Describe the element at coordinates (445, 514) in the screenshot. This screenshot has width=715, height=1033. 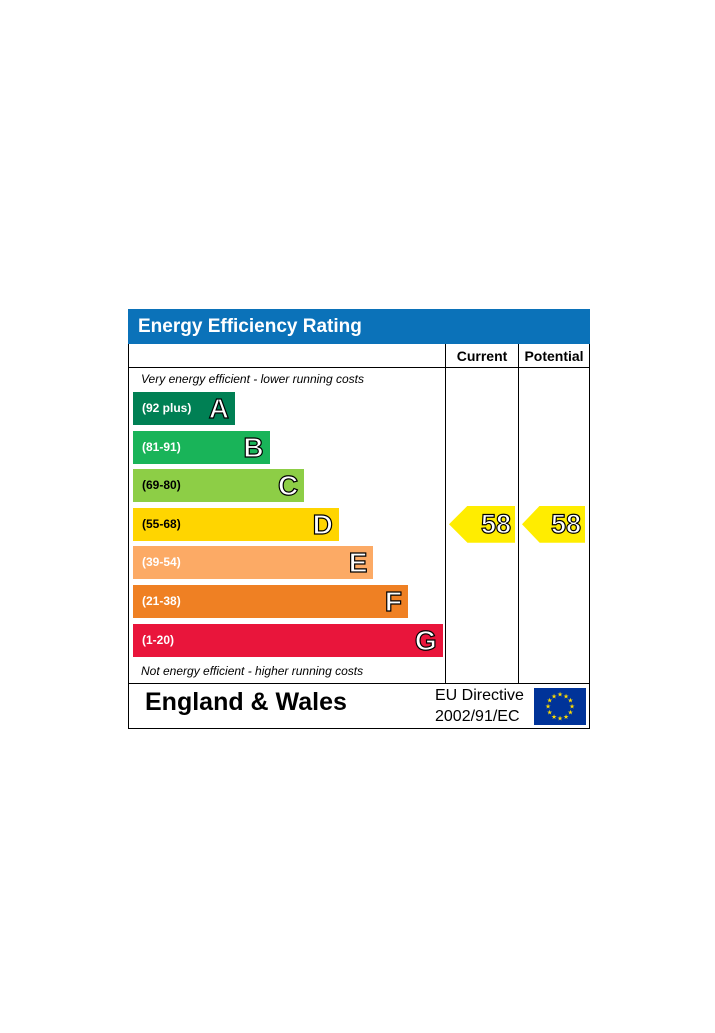
I see `current-column-divider` at that location.